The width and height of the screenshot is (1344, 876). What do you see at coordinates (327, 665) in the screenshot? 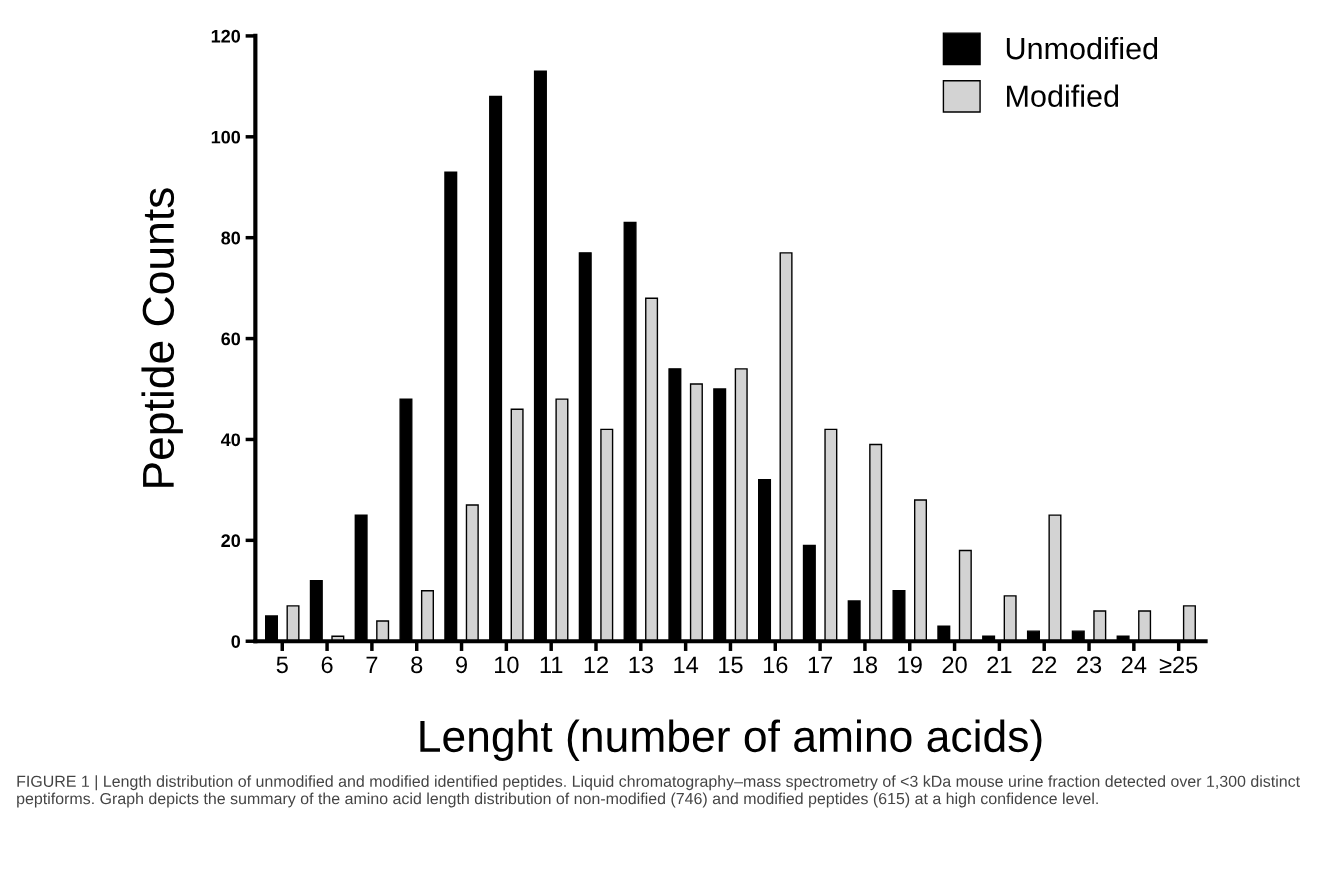
I see `x-tick-label: 6` at bounding box center [327, 665].